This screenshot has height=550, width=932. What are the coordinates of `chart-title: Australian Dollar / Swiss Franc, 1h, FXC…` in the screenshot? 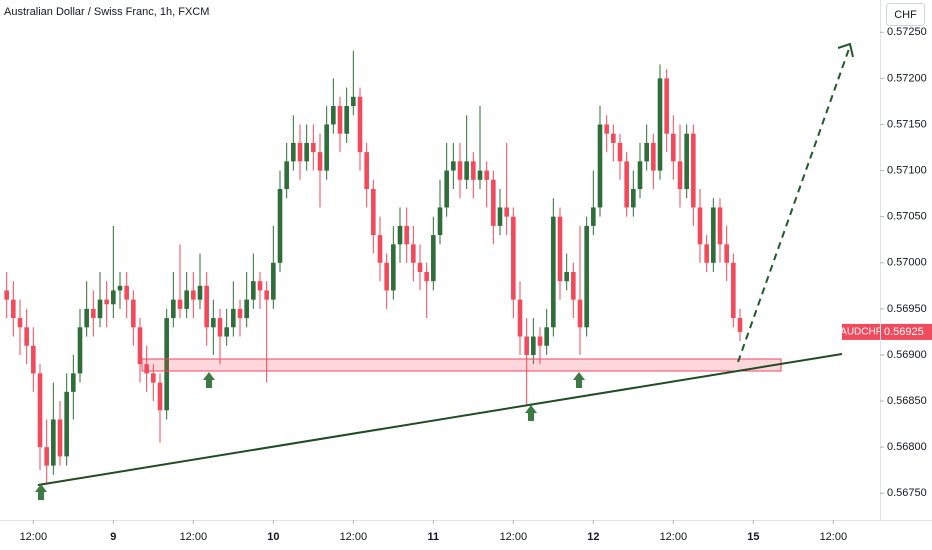 It's located at (106, 12).